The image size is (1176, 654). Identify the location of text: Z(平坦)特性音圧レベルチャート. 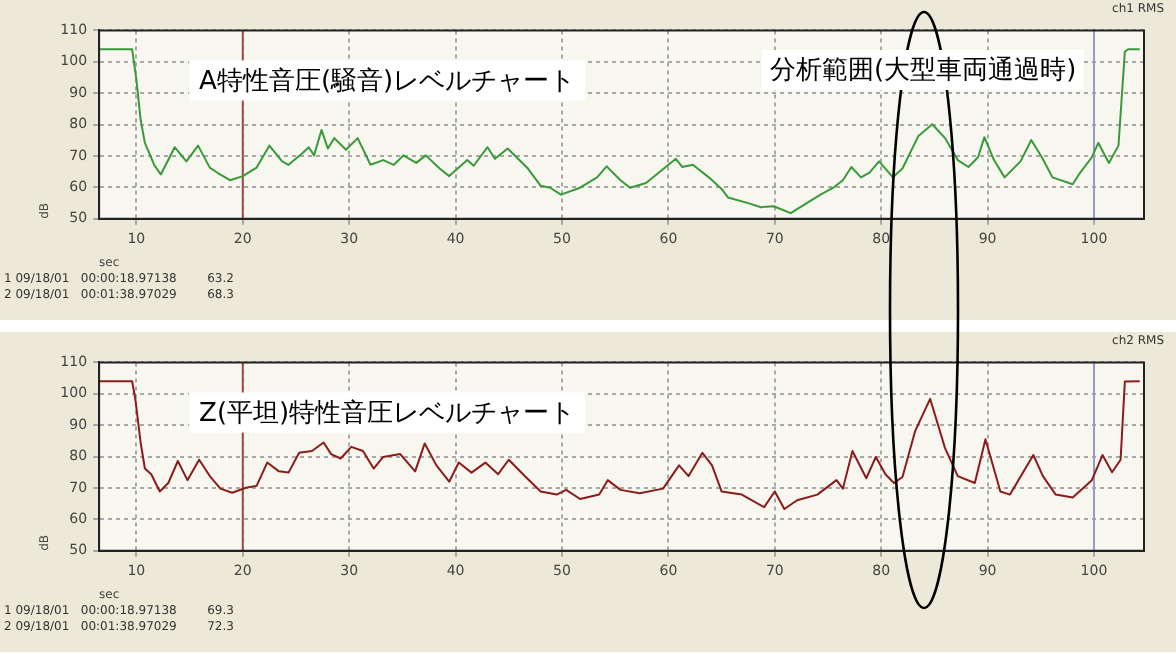
(387, 414).